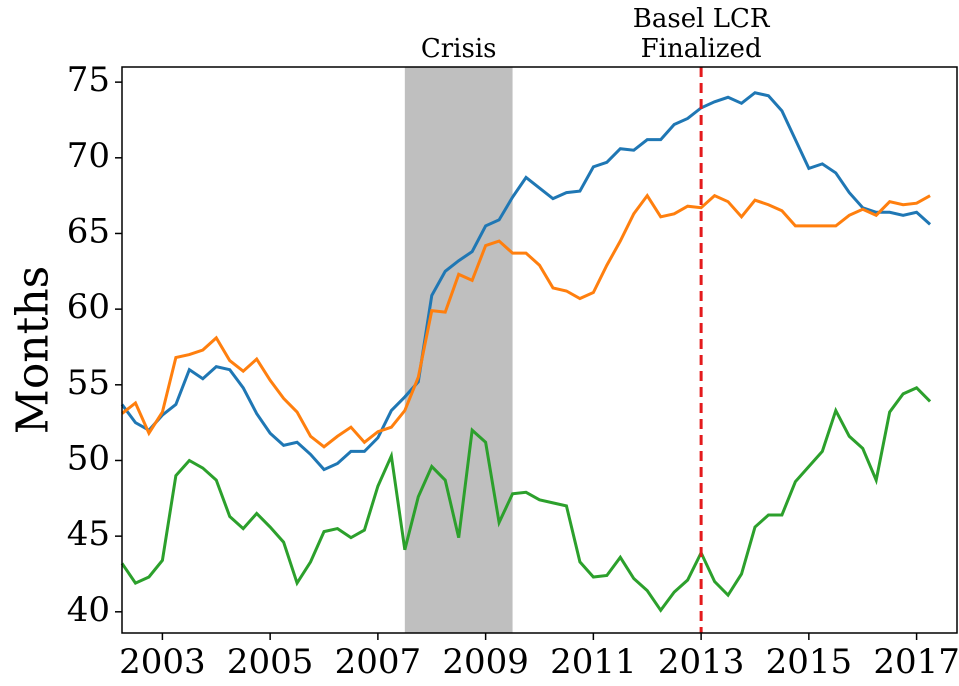 The width and height of the screenshot is (959, 686). I want to click on y-axis-label: Months, so click(33, 350).